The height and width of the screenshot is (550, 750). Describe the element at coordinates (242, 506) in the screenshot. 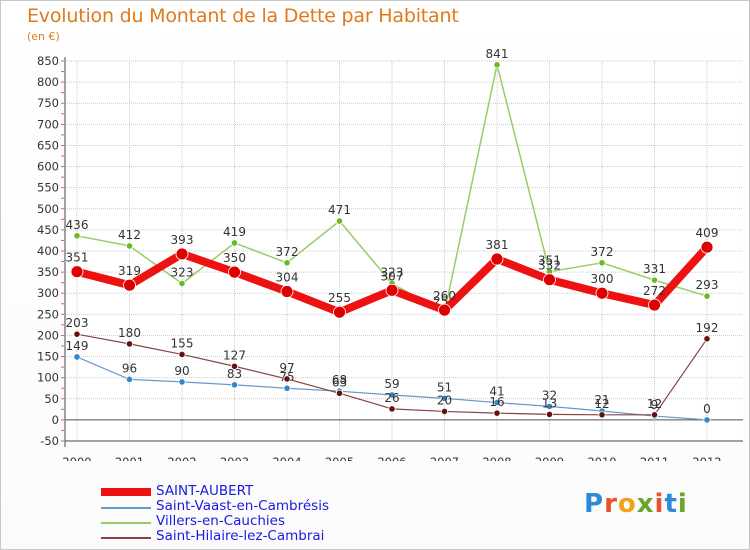

I see `legend-label: Saint-Vaast-en-Cambrésis` at that location.